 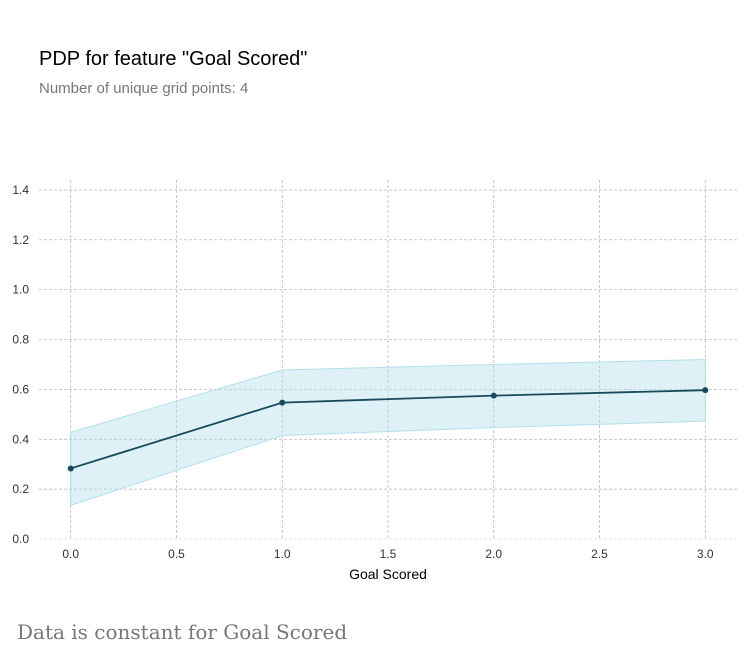 What do you see at coordinates (176, 554) in the screenshot?
I see `x-tick-label: 0.5` at bounding box center [176, 554].